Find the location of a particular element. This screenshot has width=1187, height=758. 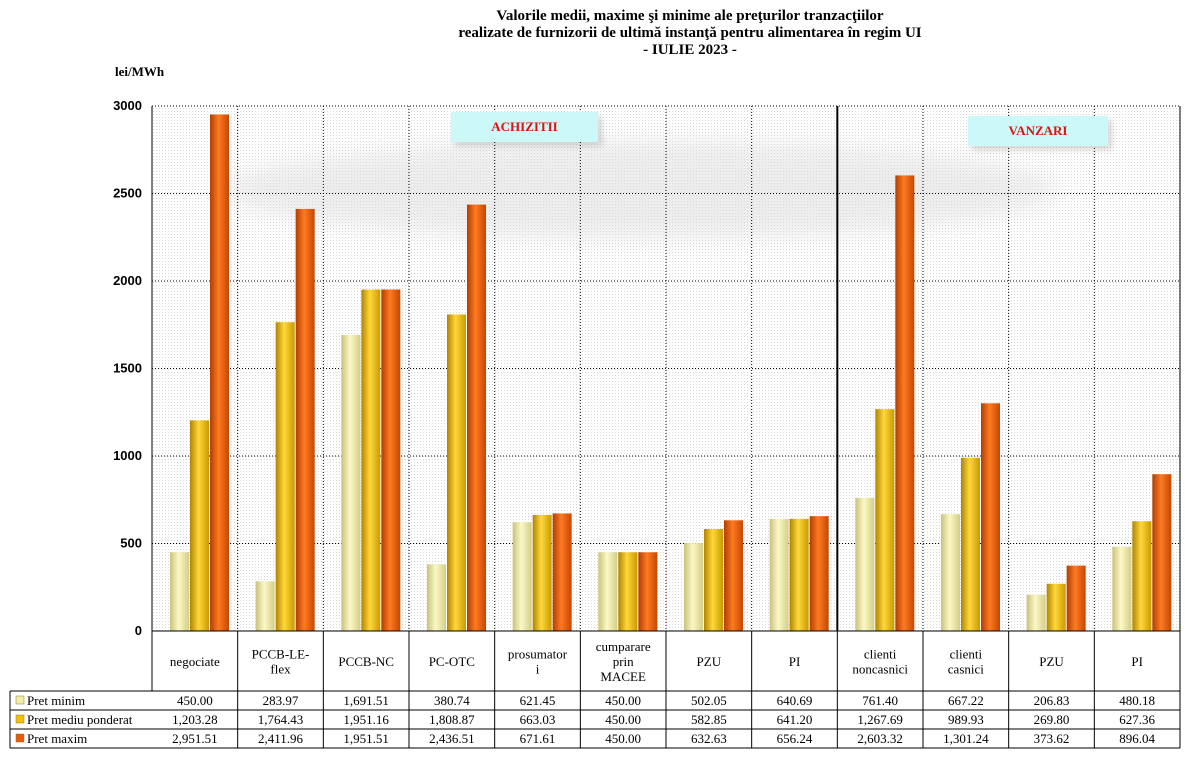

table-cell: 1,808.87 is located at coordinates (452, 719).